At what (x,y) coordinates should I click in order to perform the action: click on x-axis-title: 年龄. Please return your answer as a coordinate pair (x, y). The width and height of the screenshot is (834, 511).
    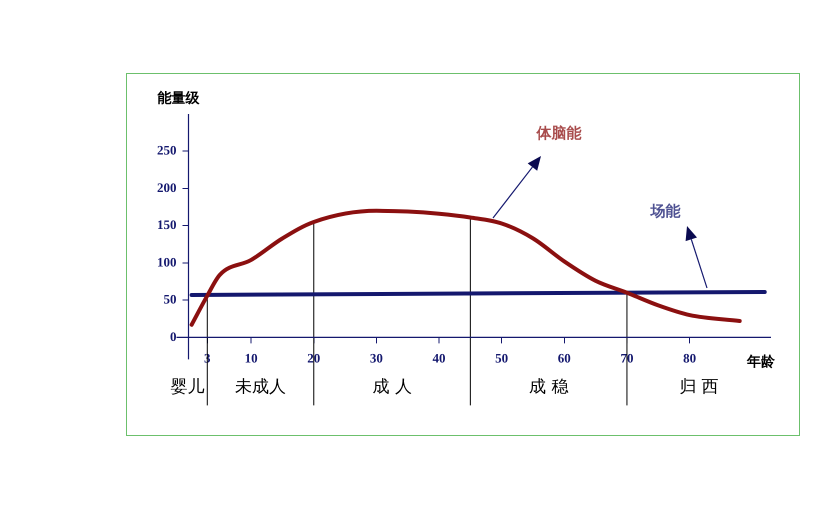
    Looking at the image, I should click on (761, 362).